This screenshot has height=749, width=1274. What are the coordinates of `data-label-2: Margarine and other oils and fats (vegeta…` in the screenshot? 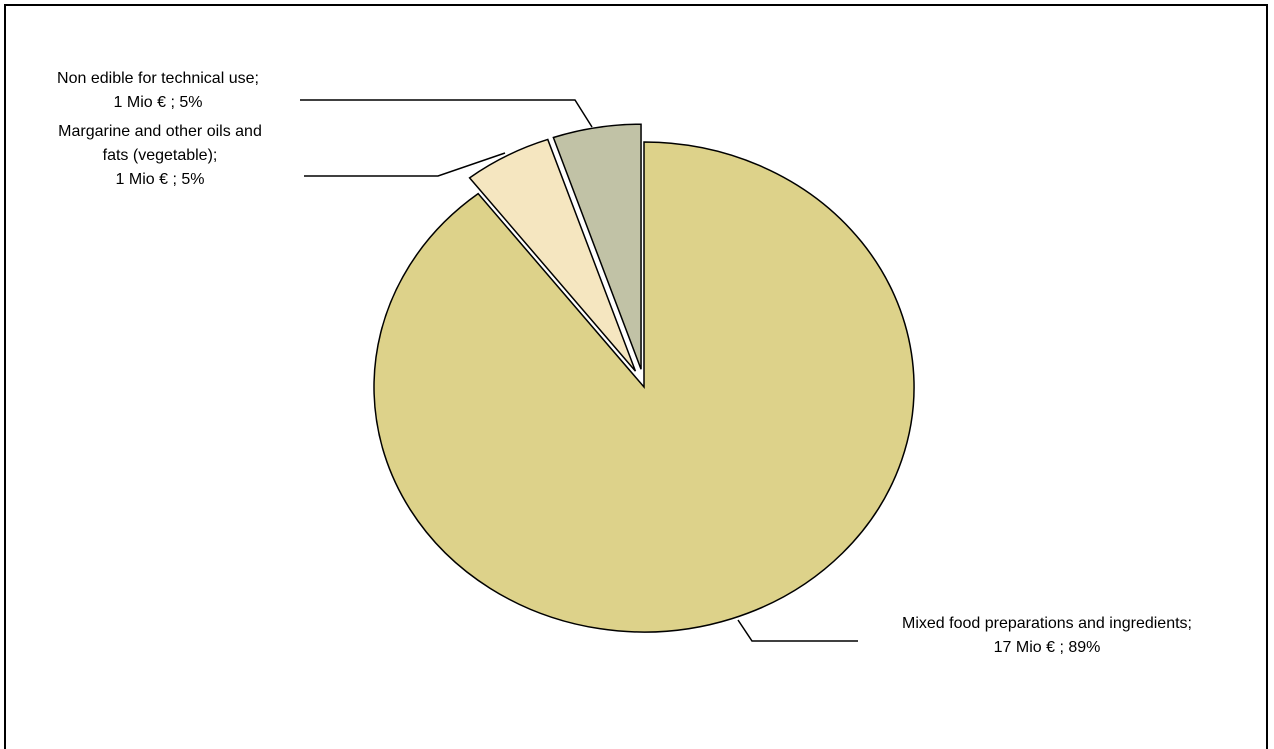 It's located at (160, 155).